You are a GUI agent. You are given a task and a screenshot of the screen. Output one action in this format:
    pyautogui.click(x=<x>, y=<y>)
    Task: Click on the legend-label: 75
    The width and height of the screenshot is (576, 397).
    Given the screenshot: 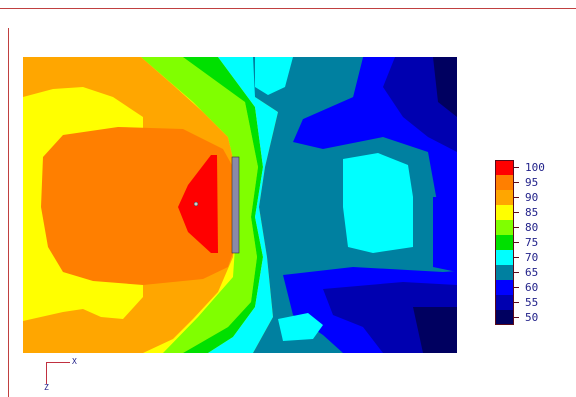 What is the action you would take?
    pyautogui.click(x=532, y=242)
    